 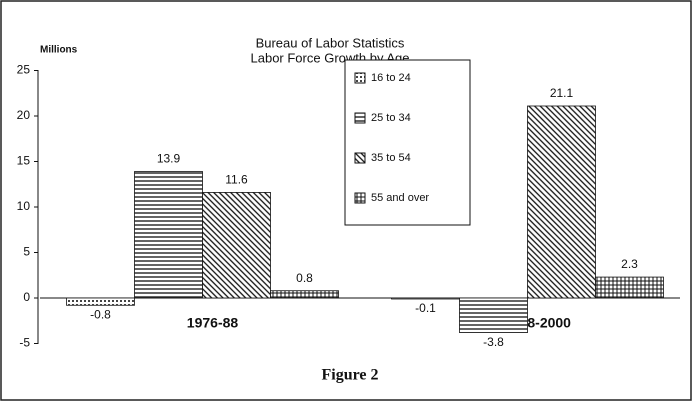 I want to click on y-tick-label: 5, so click(x=26, y=252).